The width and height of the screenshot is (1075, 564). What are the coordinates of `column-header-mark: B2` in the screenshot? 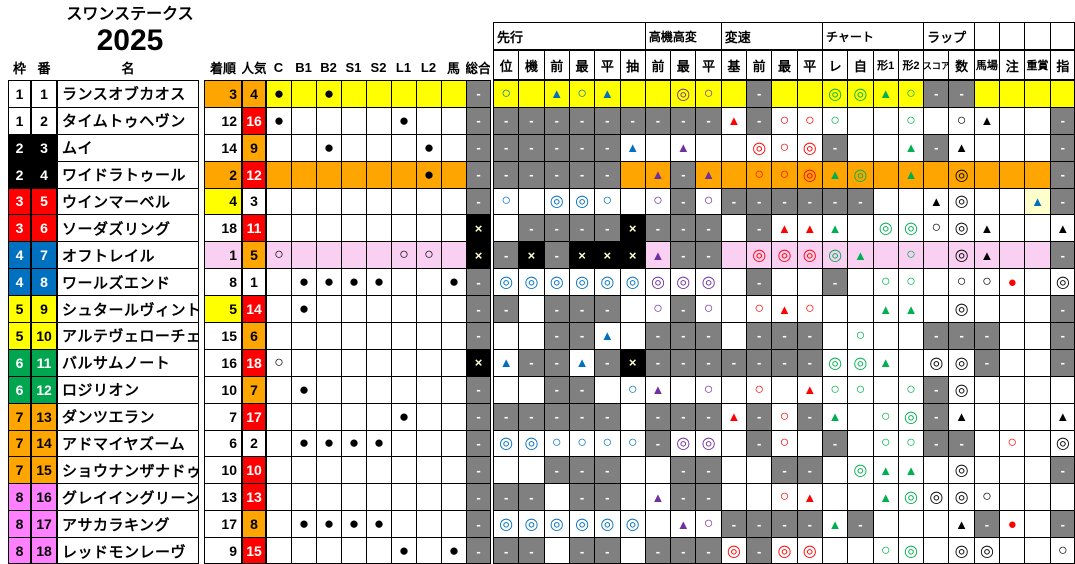 It's located at (328, 67).